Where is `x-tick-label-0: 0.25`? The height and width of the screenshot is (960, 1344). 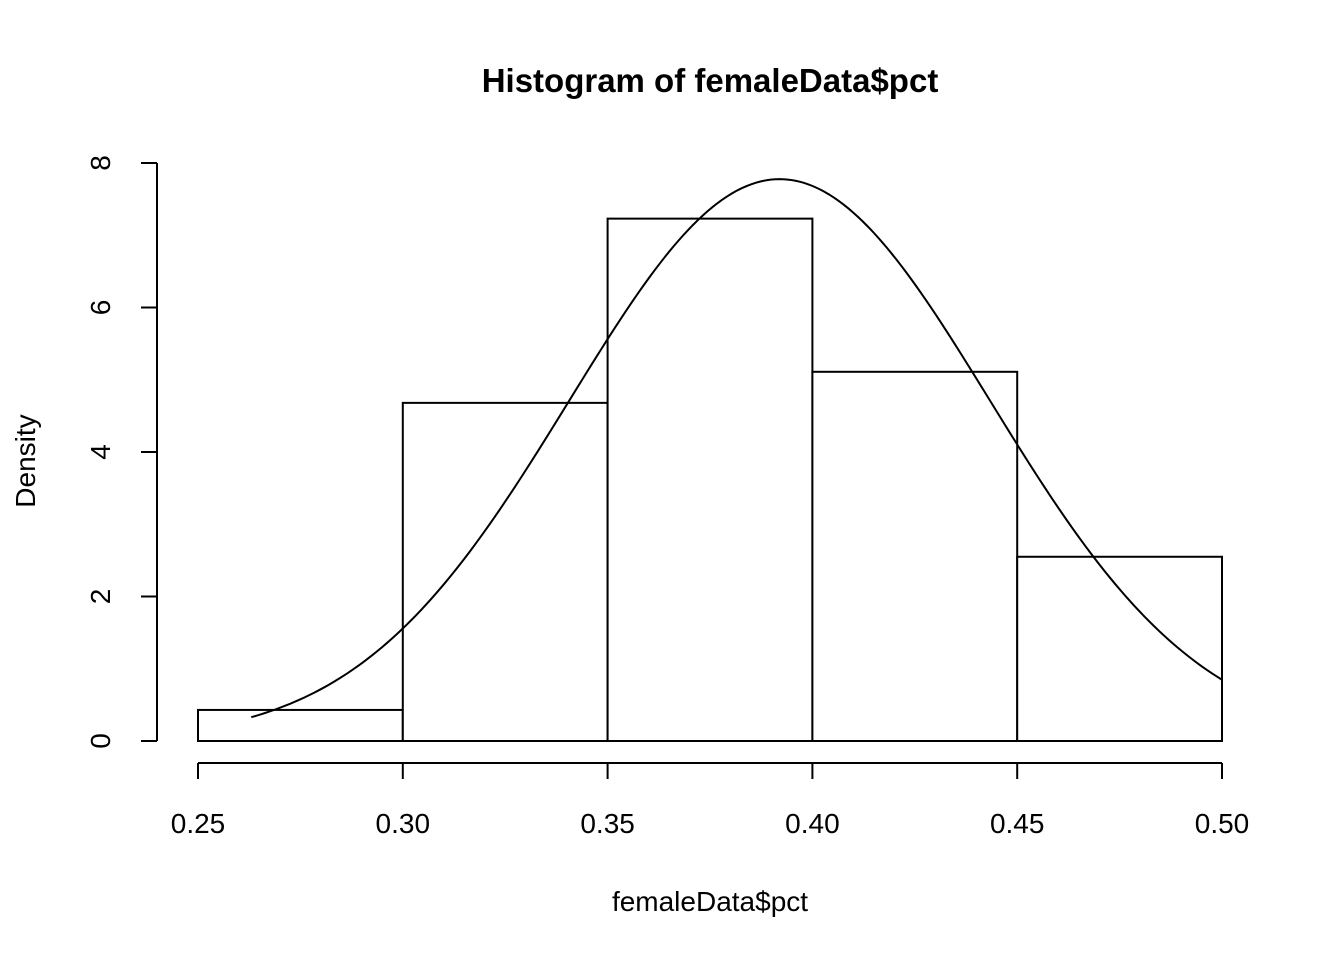
x-tick-label-0: 0.25 is located at coordinates (198, 823).